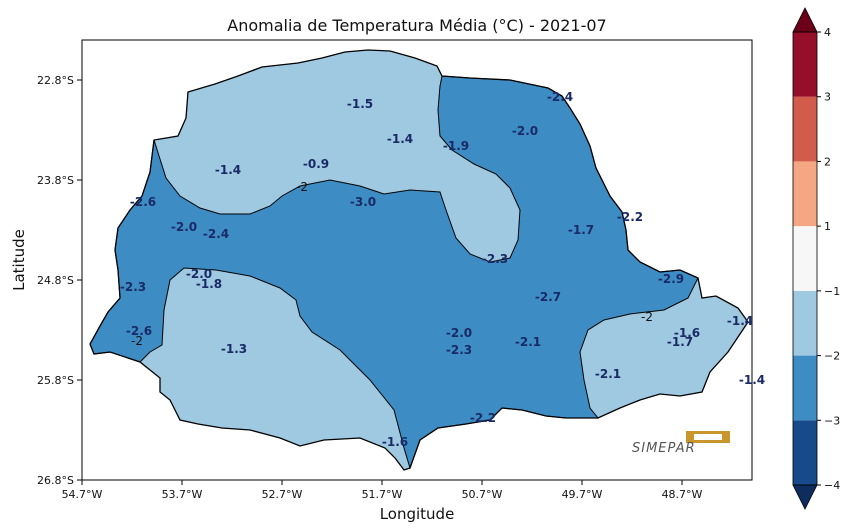  What do you see at coordinates (548, 297) in the screenshot?
I see `station-value-label: -2.7` at bounding box center [548, 297].